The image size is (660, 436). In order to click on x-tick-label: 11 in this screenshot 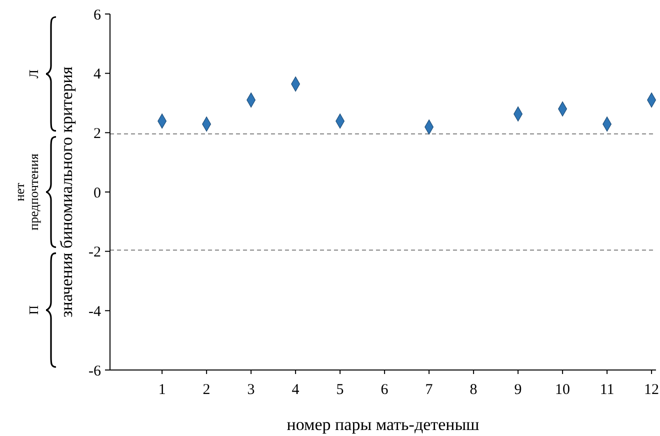, I will do `click(607, 390)`.